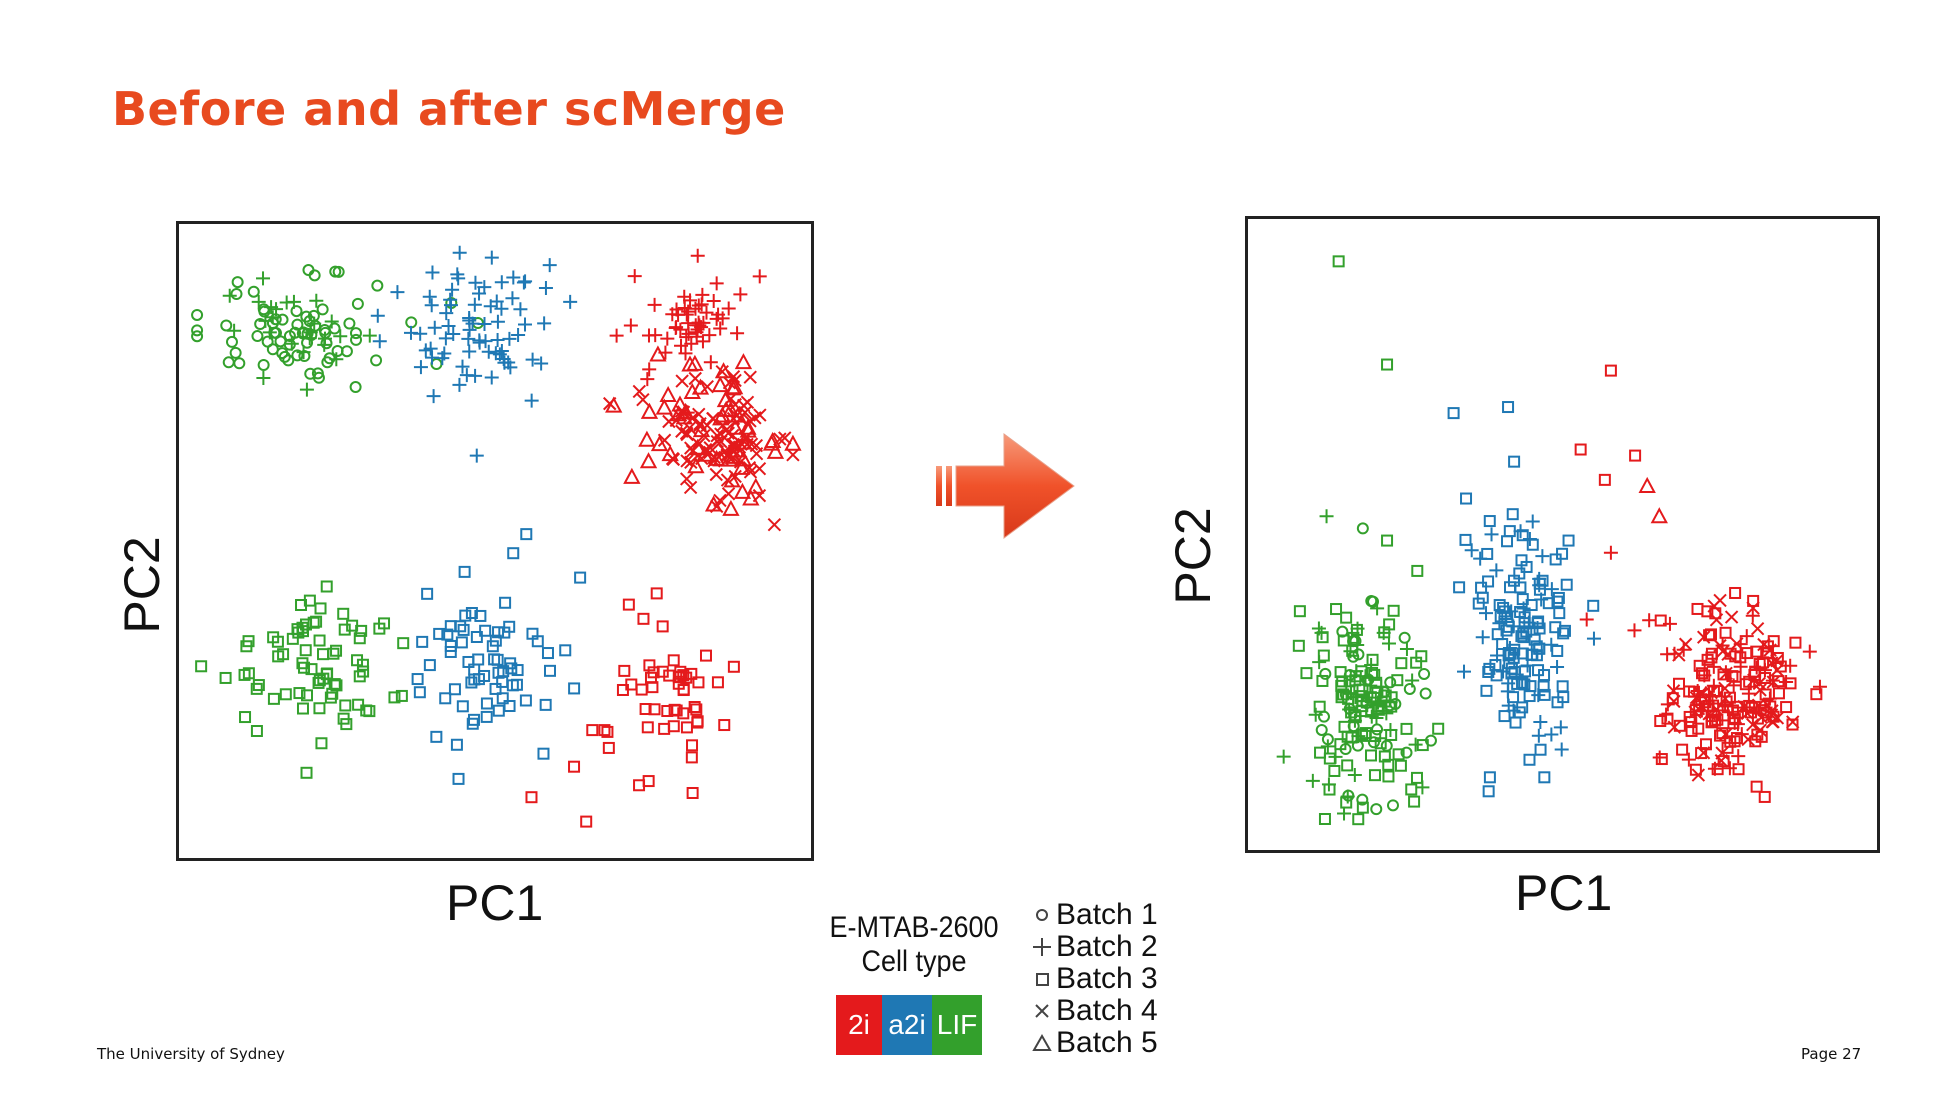 This screenshot has width=1960, height=1103. I want to click on after-scatter-svg, so click(1551, 540).